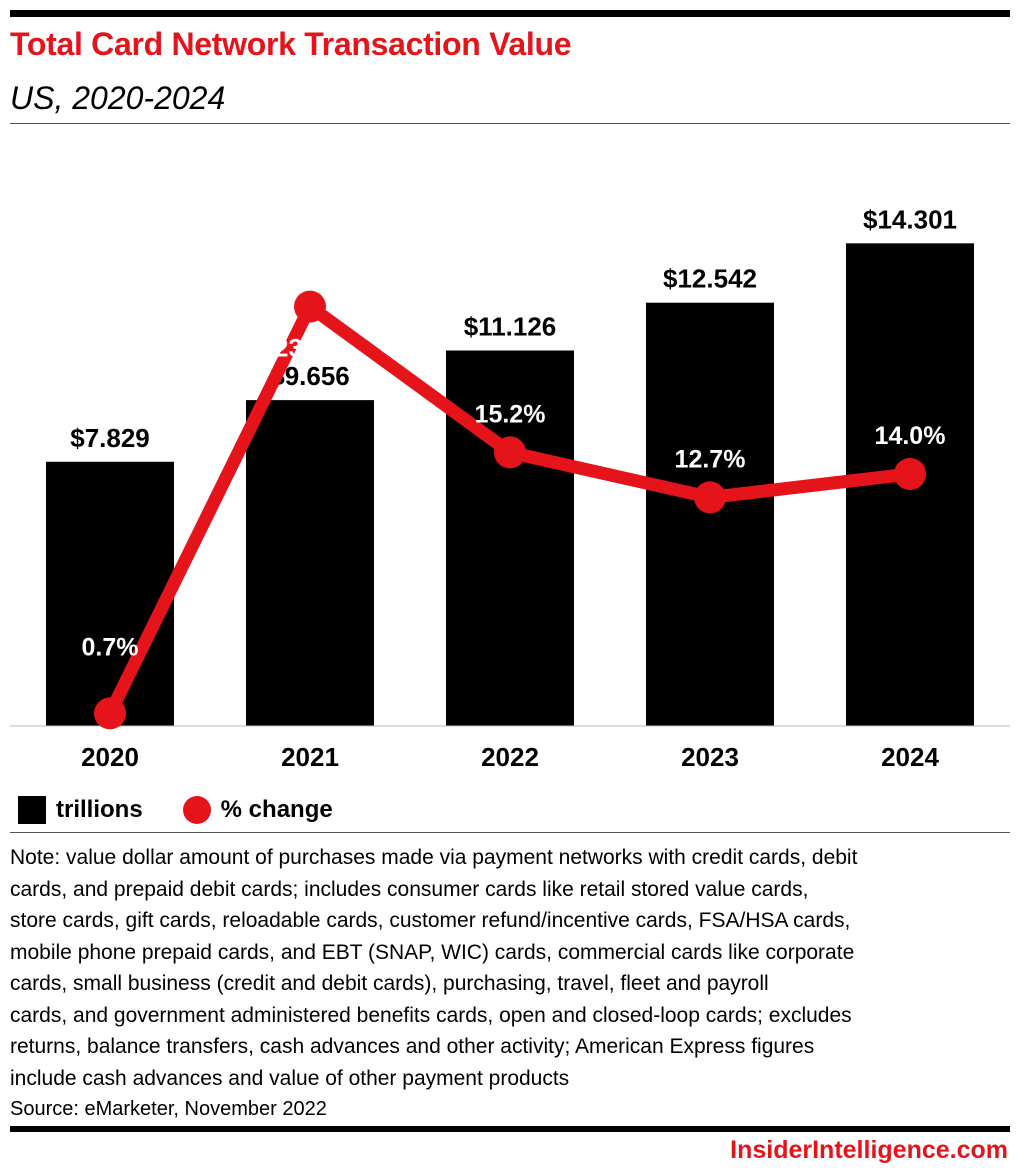 The width and height of the screenshot is (1020, 1176). Describe the element at coordinates (118, 98) in the screenshot. I see `chart-subtitle: US, 2020-2024` at that location.